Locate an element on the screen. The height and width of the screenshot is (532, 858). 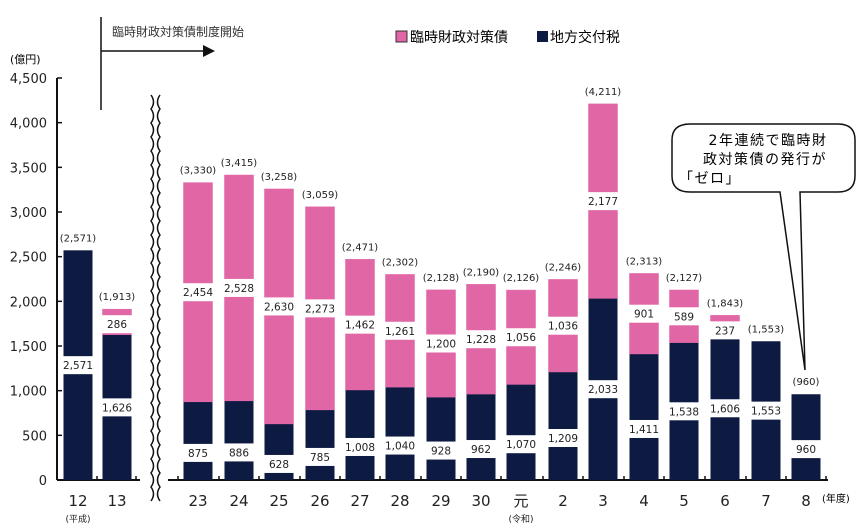
y-unit-label: (億円) is located at coordinates (25, 59).